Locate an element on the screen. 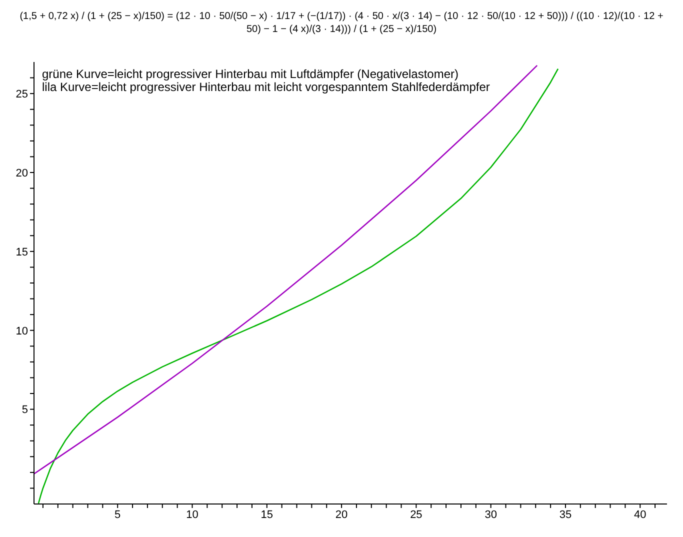 This screenshot has width=683, height=537. annotation: lila Kurve=leicht progressiver Hinterbau mit leicht vorgespanntem Stahlfederdämpfer is located at coordinates (266, 87).